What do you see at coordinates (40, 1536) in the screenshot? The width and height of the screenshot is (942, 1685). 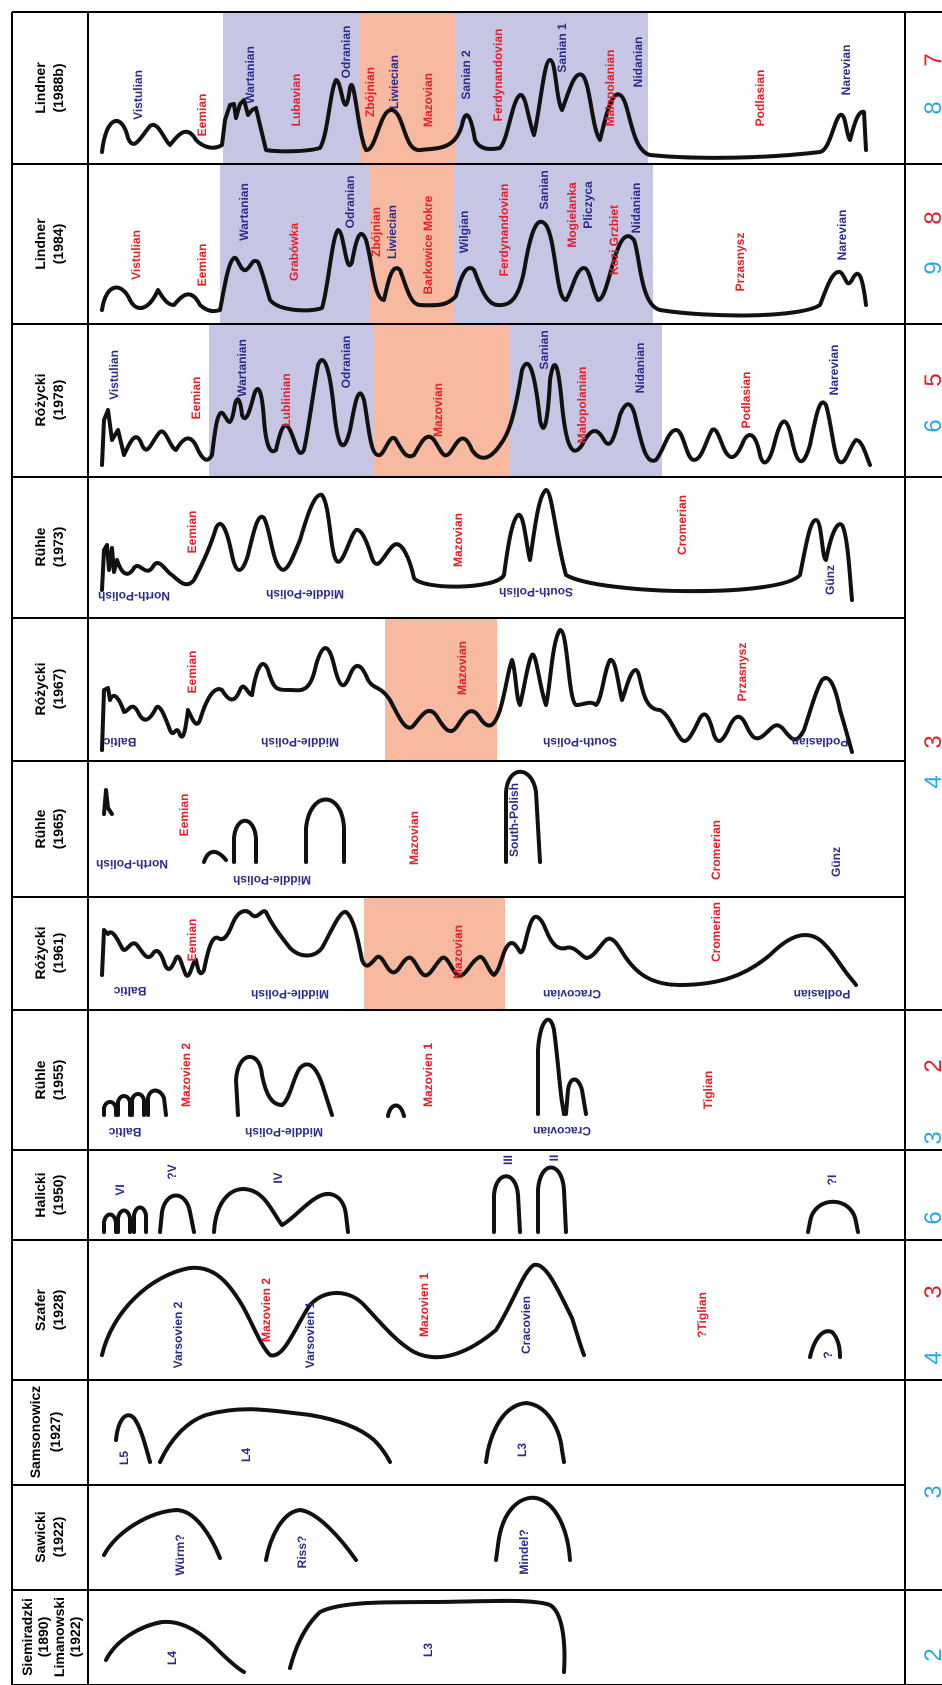 I see `author-label: Sawicki` at bounding box center [40, 1536].